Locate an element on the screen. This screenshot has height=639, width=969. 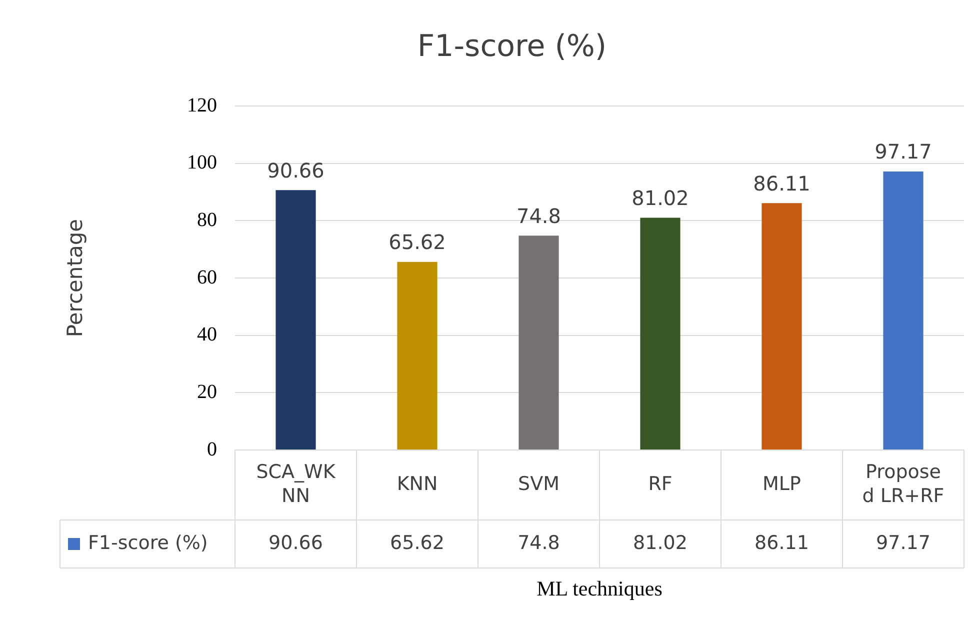
data-label: 65.62 is located at coordinates (417, 543).